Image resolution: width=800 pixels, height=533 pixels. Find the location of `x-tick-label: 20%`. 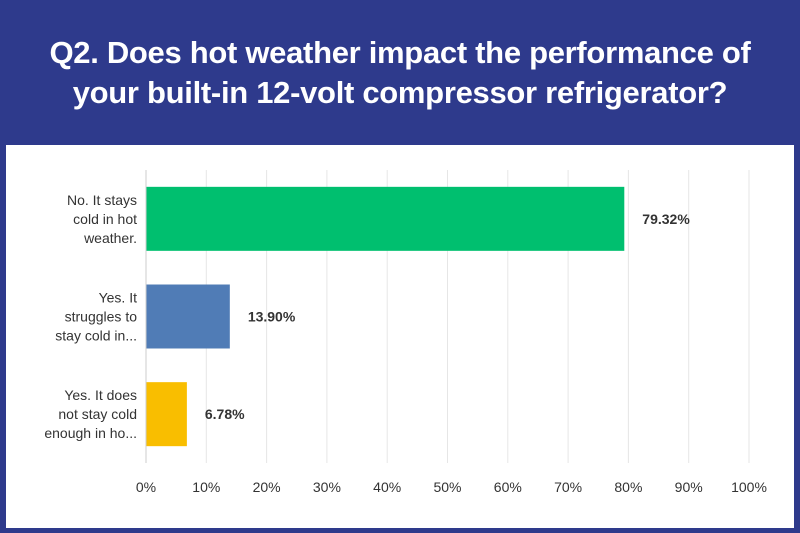

x-tick-label: 20% is located at coordinates (267, 487).